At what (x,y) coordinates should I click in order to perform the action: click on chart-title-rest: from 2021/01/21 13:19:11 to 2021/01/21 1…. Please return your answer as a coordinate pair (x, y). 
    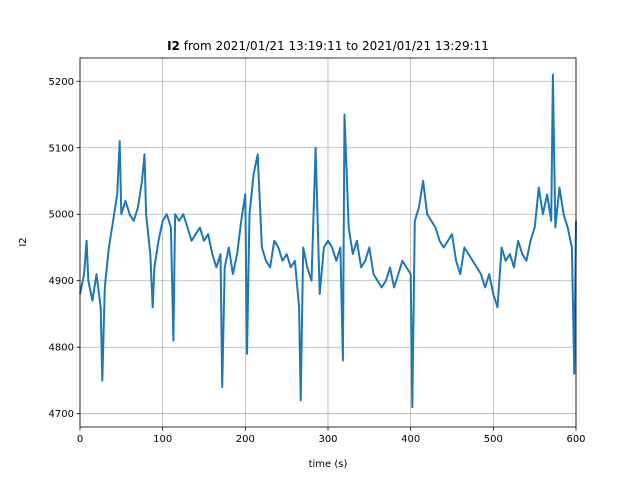
    Looking at the image, I should click on (334, 46).